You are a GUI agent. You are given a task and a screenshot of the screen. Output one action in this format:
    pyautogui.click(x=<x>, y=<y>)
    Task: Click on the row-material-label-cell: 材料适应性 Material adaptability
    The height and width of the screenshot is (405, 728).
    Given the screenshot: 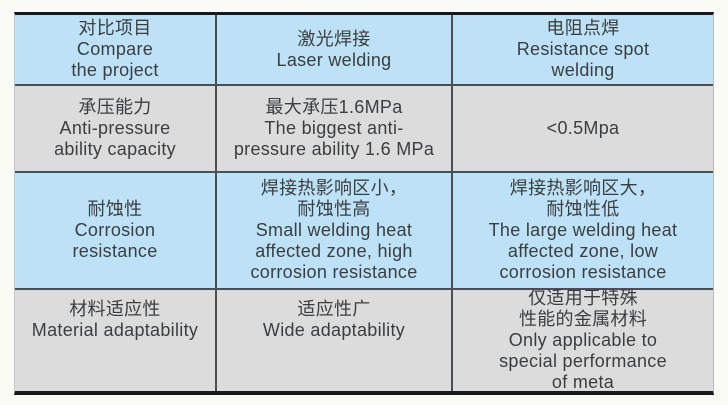 What is the action you would take?
    pyautogui.click(x=115, y=340)
    